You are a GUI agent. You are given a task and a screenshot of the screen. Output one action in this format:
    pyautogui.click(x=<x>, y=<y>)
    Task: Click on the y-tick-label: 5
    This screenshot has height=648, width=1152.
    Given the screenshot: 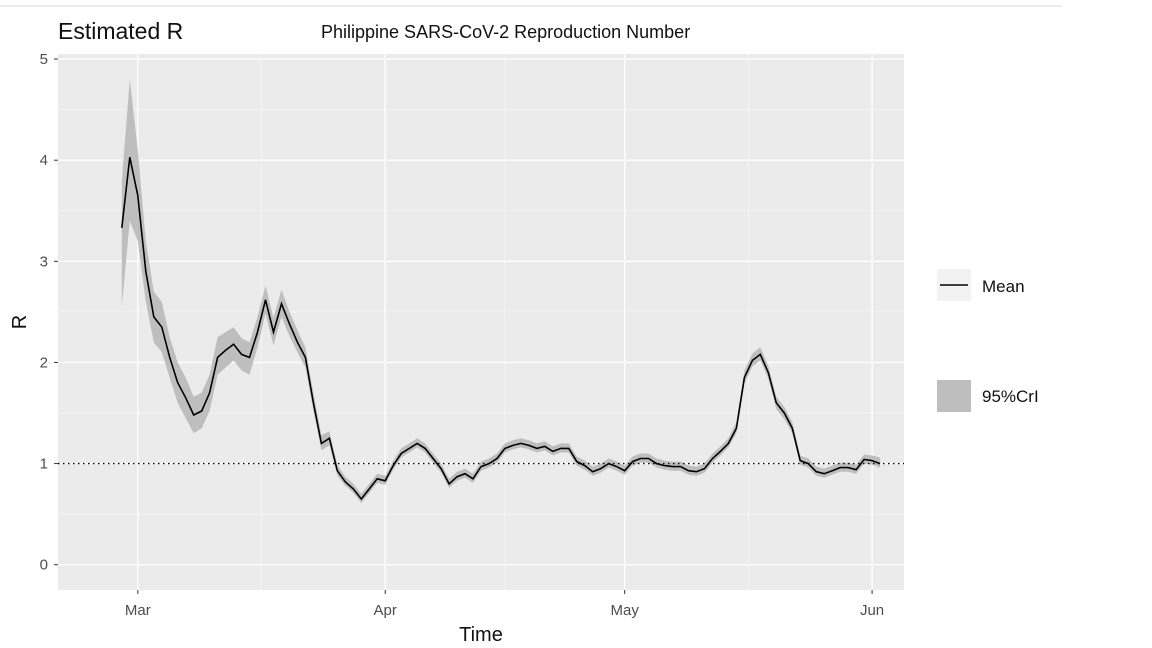 What is the action you would take?
    pyautogui.click(x=44, y=59)
    